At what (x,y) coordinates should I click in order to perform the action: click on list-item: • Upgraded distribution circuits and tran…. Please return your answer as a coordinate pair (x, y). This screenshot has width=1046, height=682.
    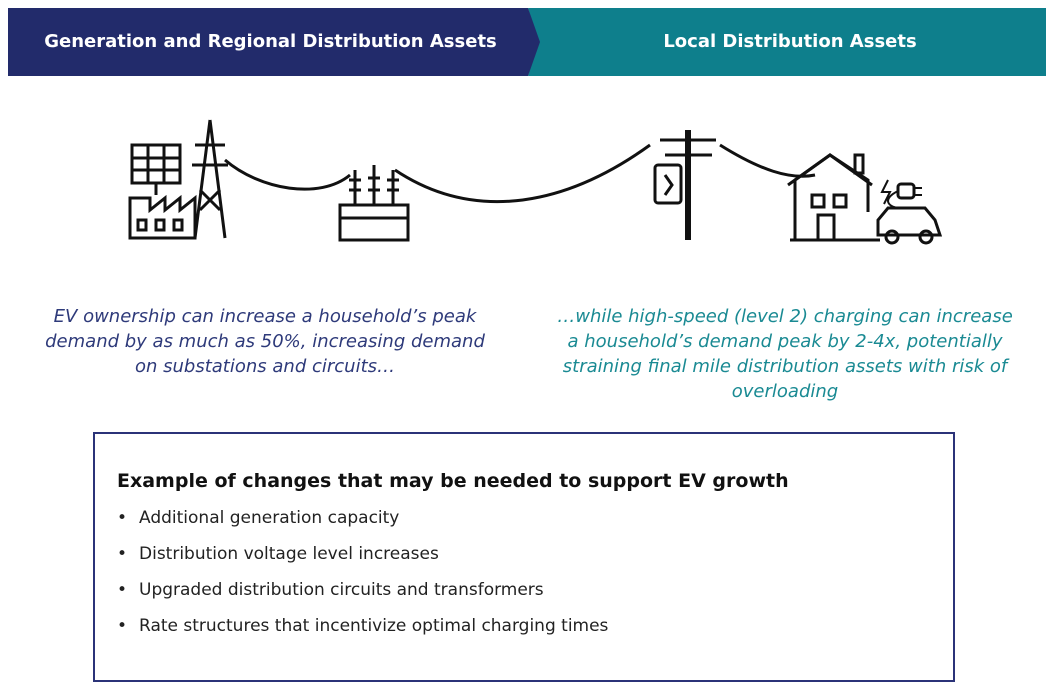
    Looking at the image, I should click on (330, 590).